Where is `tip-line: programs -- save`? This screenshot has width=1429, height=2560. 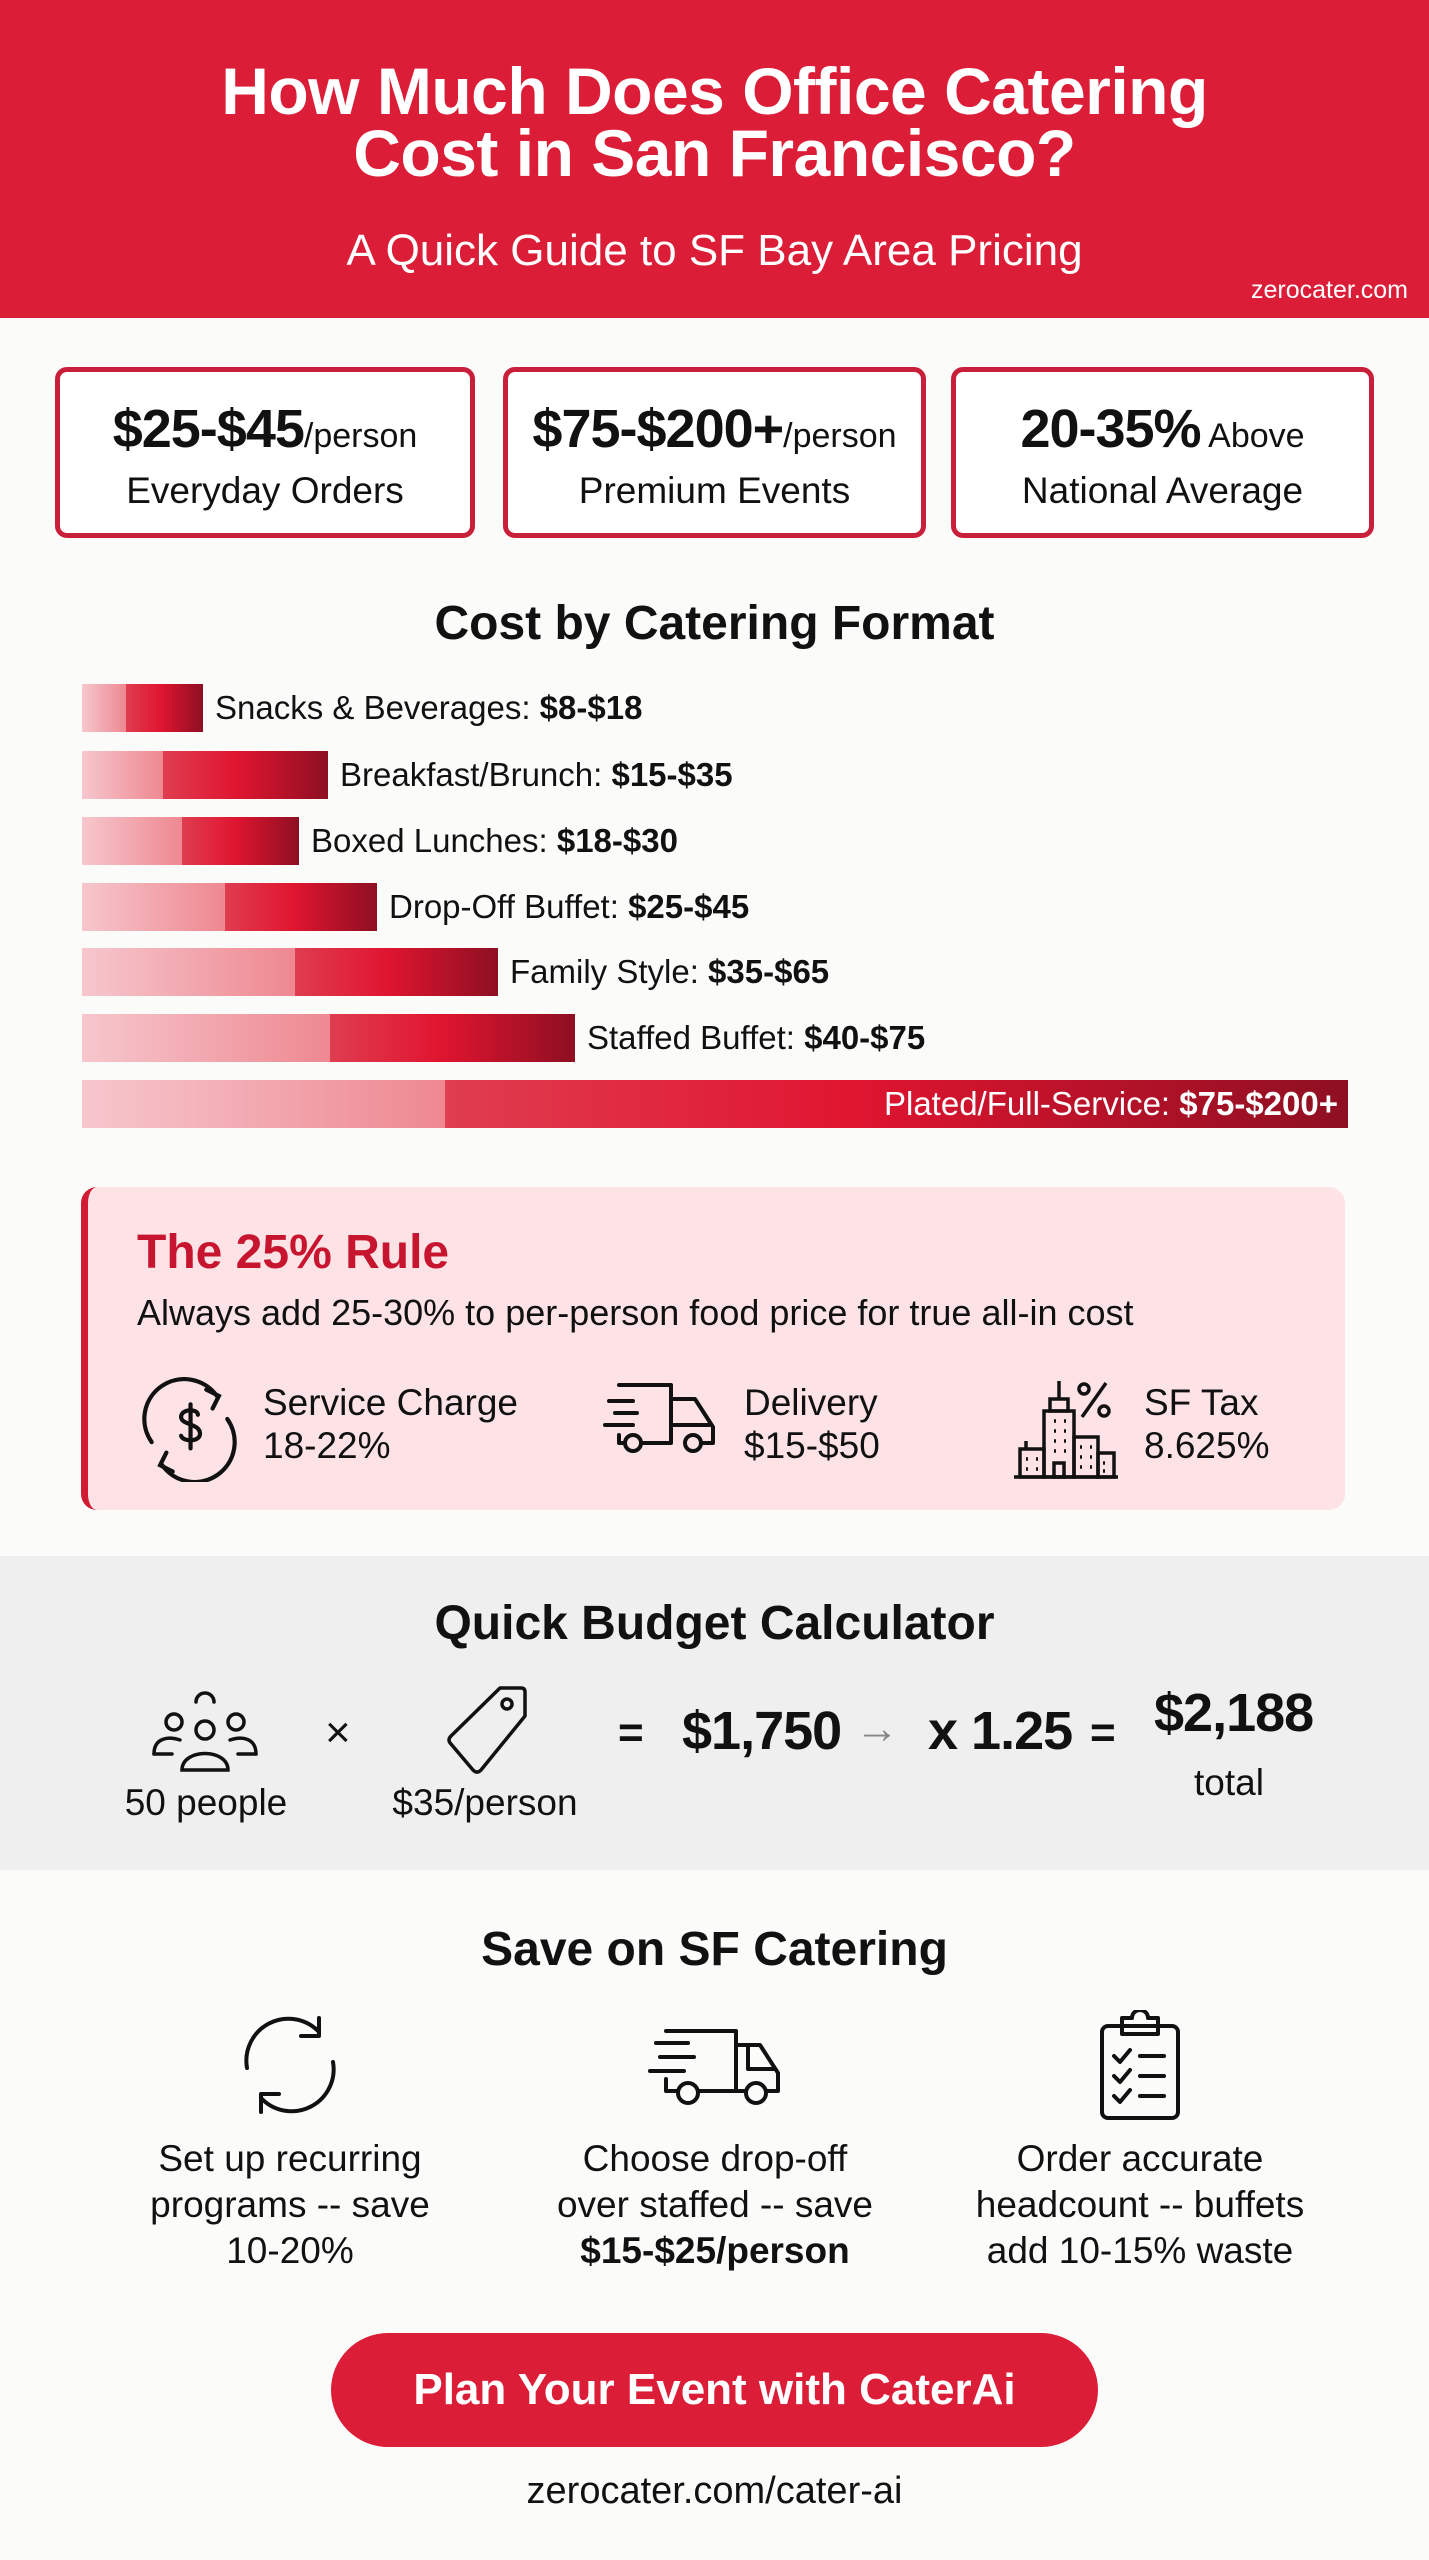
tip-line: programs -- save is located at coordinates (290, 2204).